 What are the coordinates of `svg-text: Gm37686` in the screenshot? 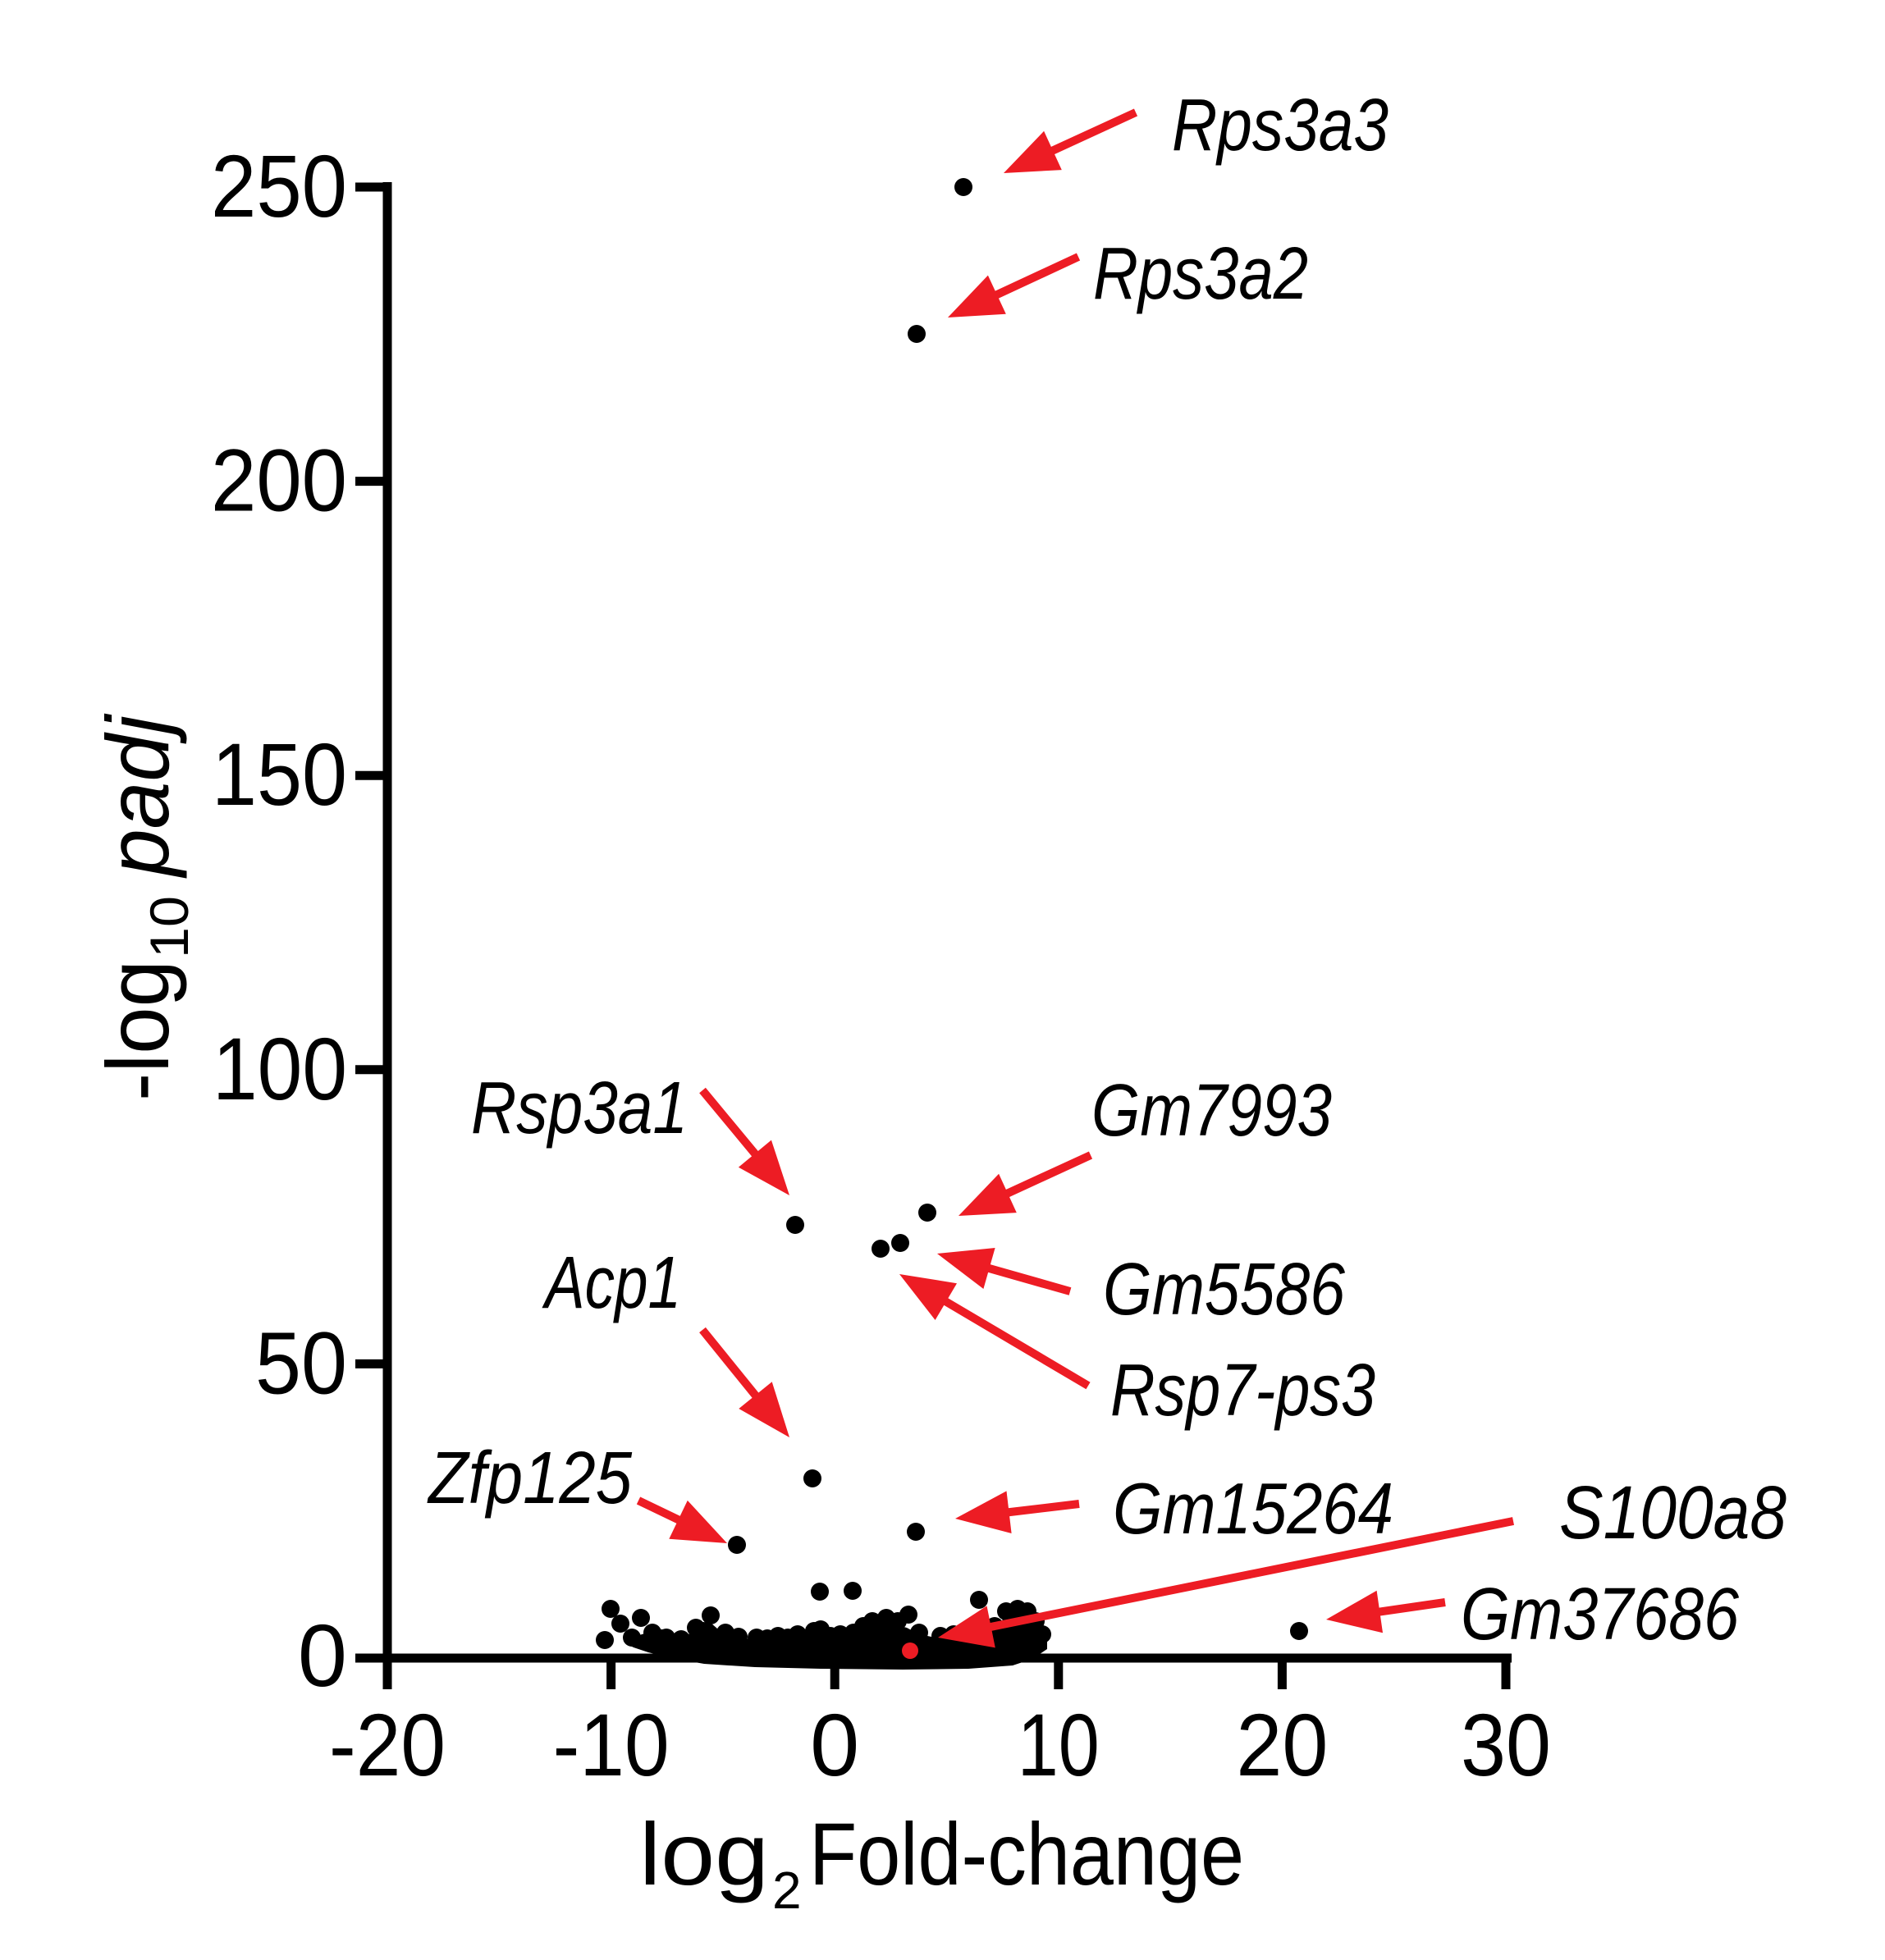 It's located at (1600, 1615).